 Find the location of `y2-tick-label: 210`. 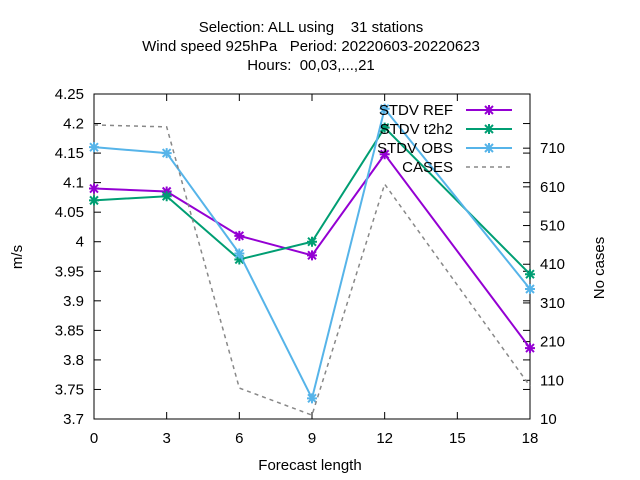

y2-tick-label: 210 is located at coordinates (552, 342).